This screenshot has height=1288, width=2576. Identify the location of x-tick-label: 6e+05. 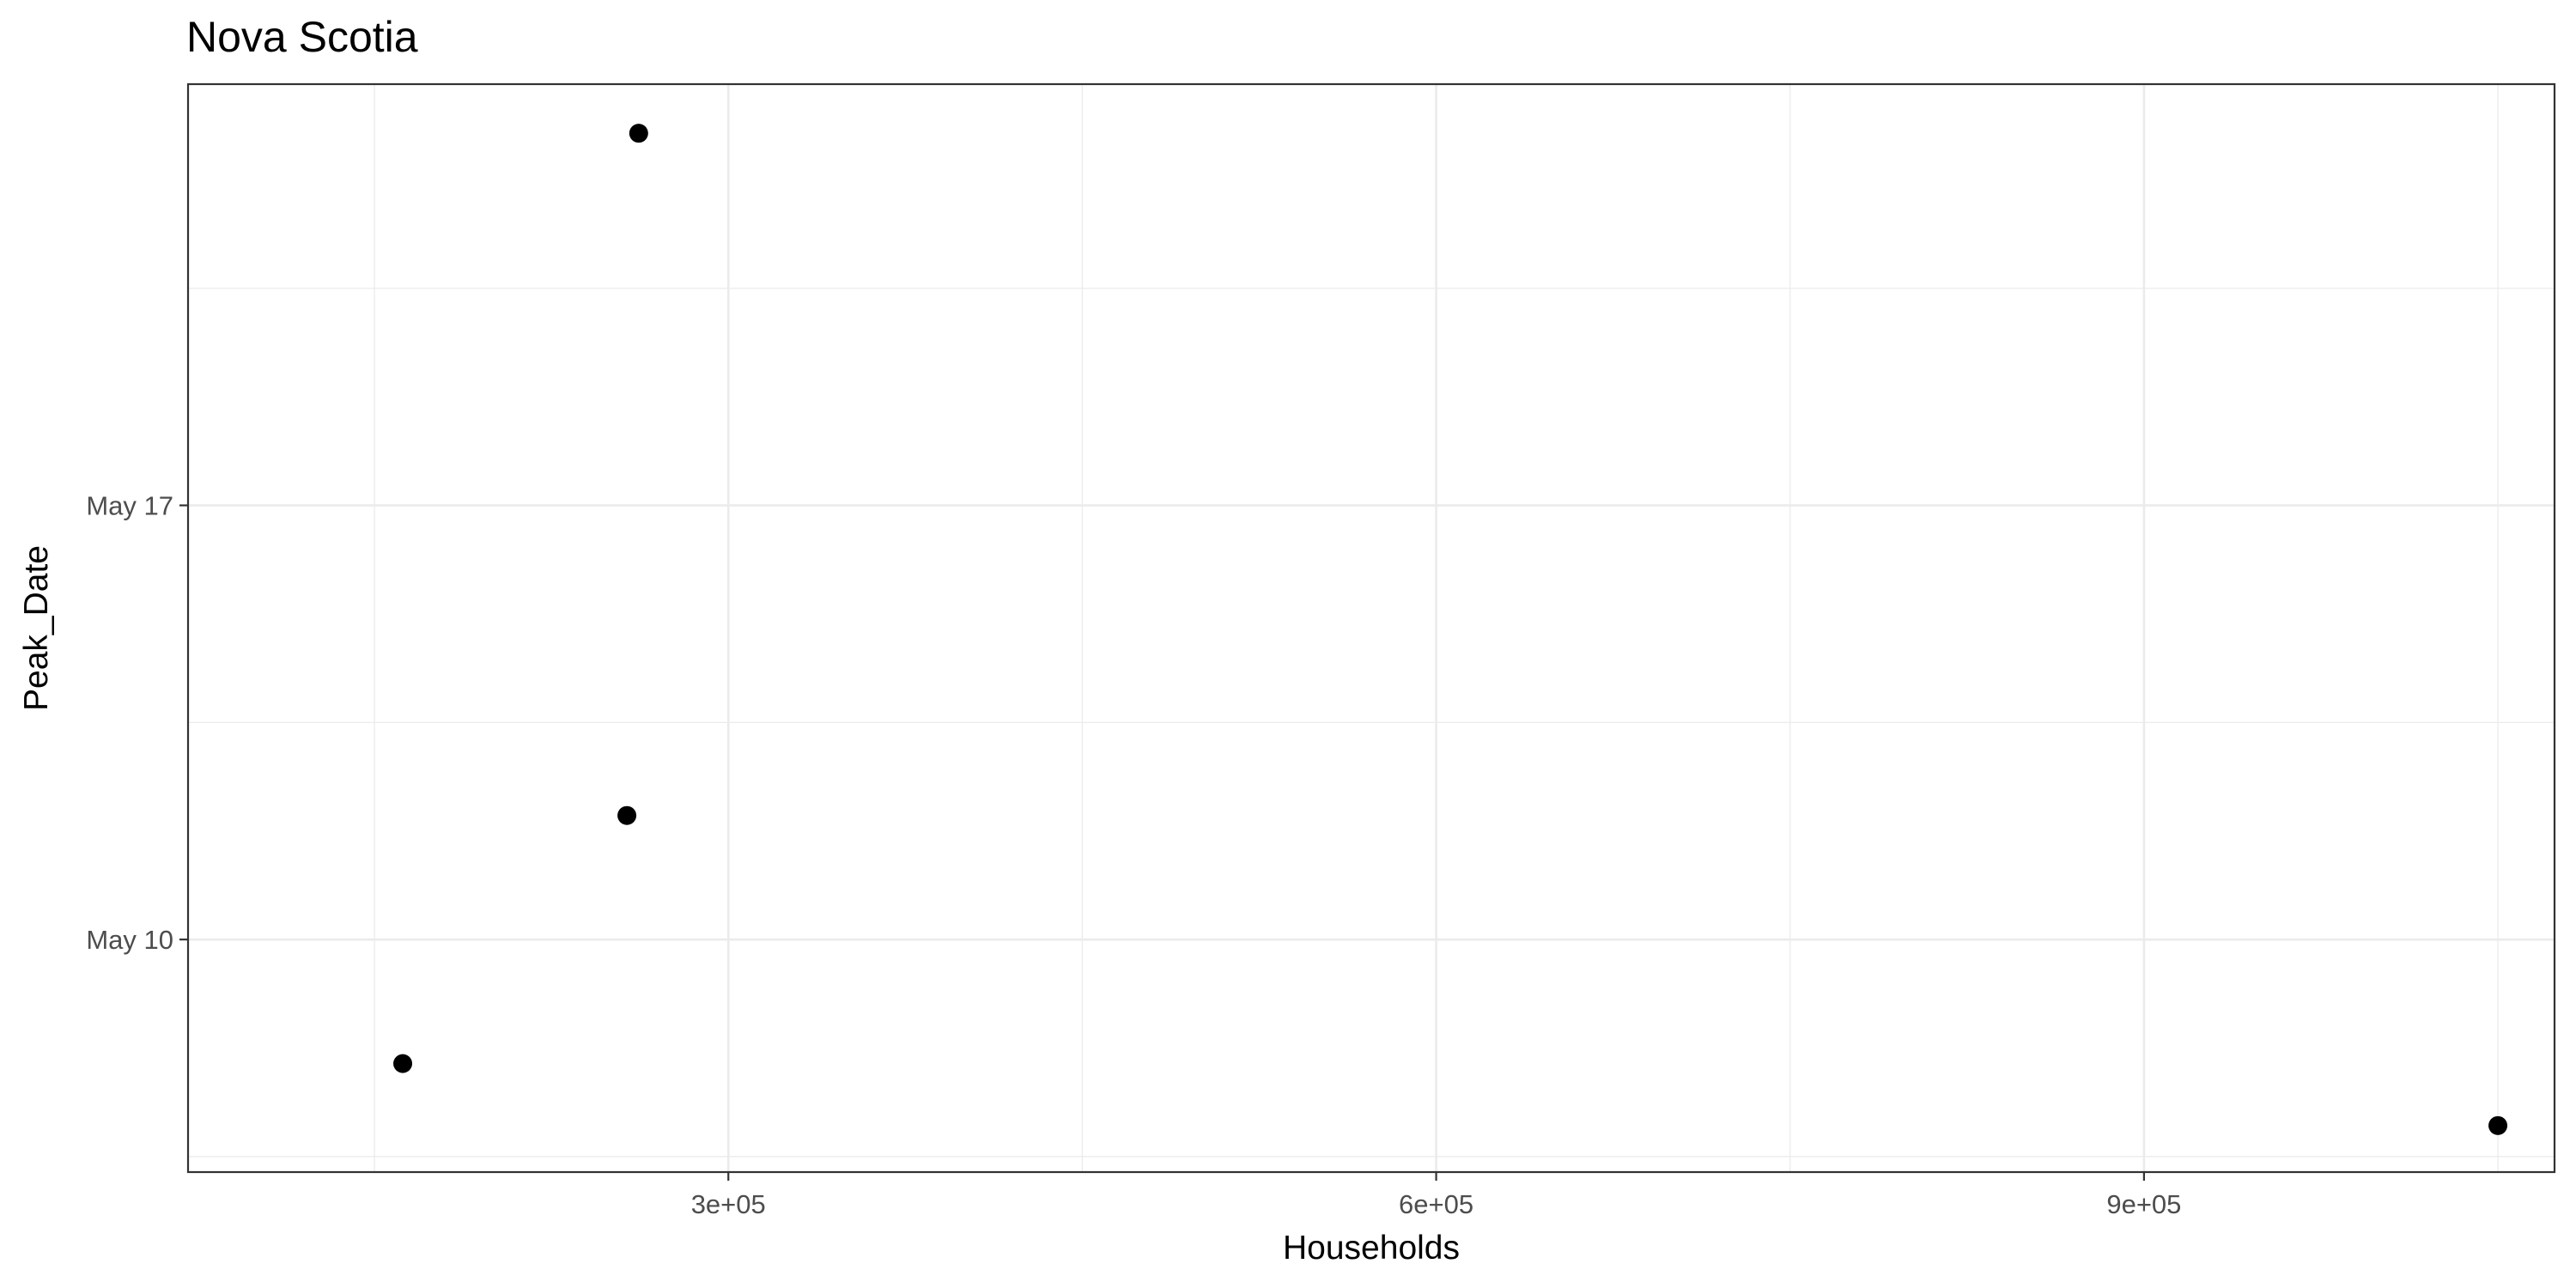
(1436, 1204).